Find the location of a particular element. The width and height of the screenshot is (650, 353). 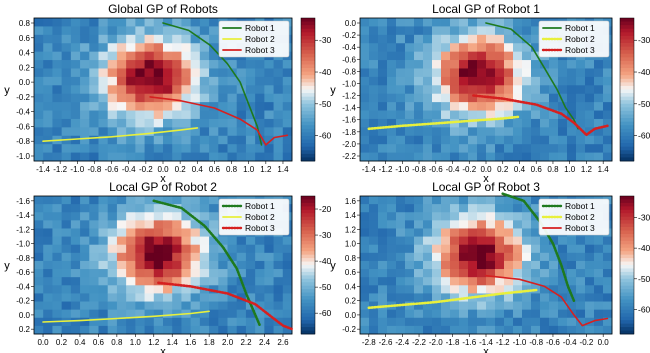

y-tick-label: 0.2 is located at coordinates (25, 329).